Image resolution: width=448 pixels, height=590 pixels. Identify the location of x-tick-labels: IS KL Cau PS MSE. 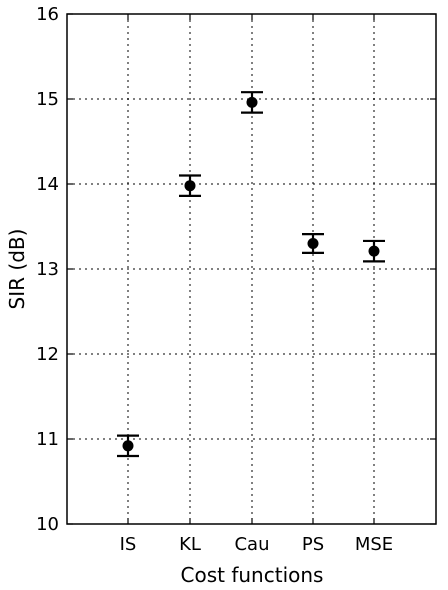
(257, 544).